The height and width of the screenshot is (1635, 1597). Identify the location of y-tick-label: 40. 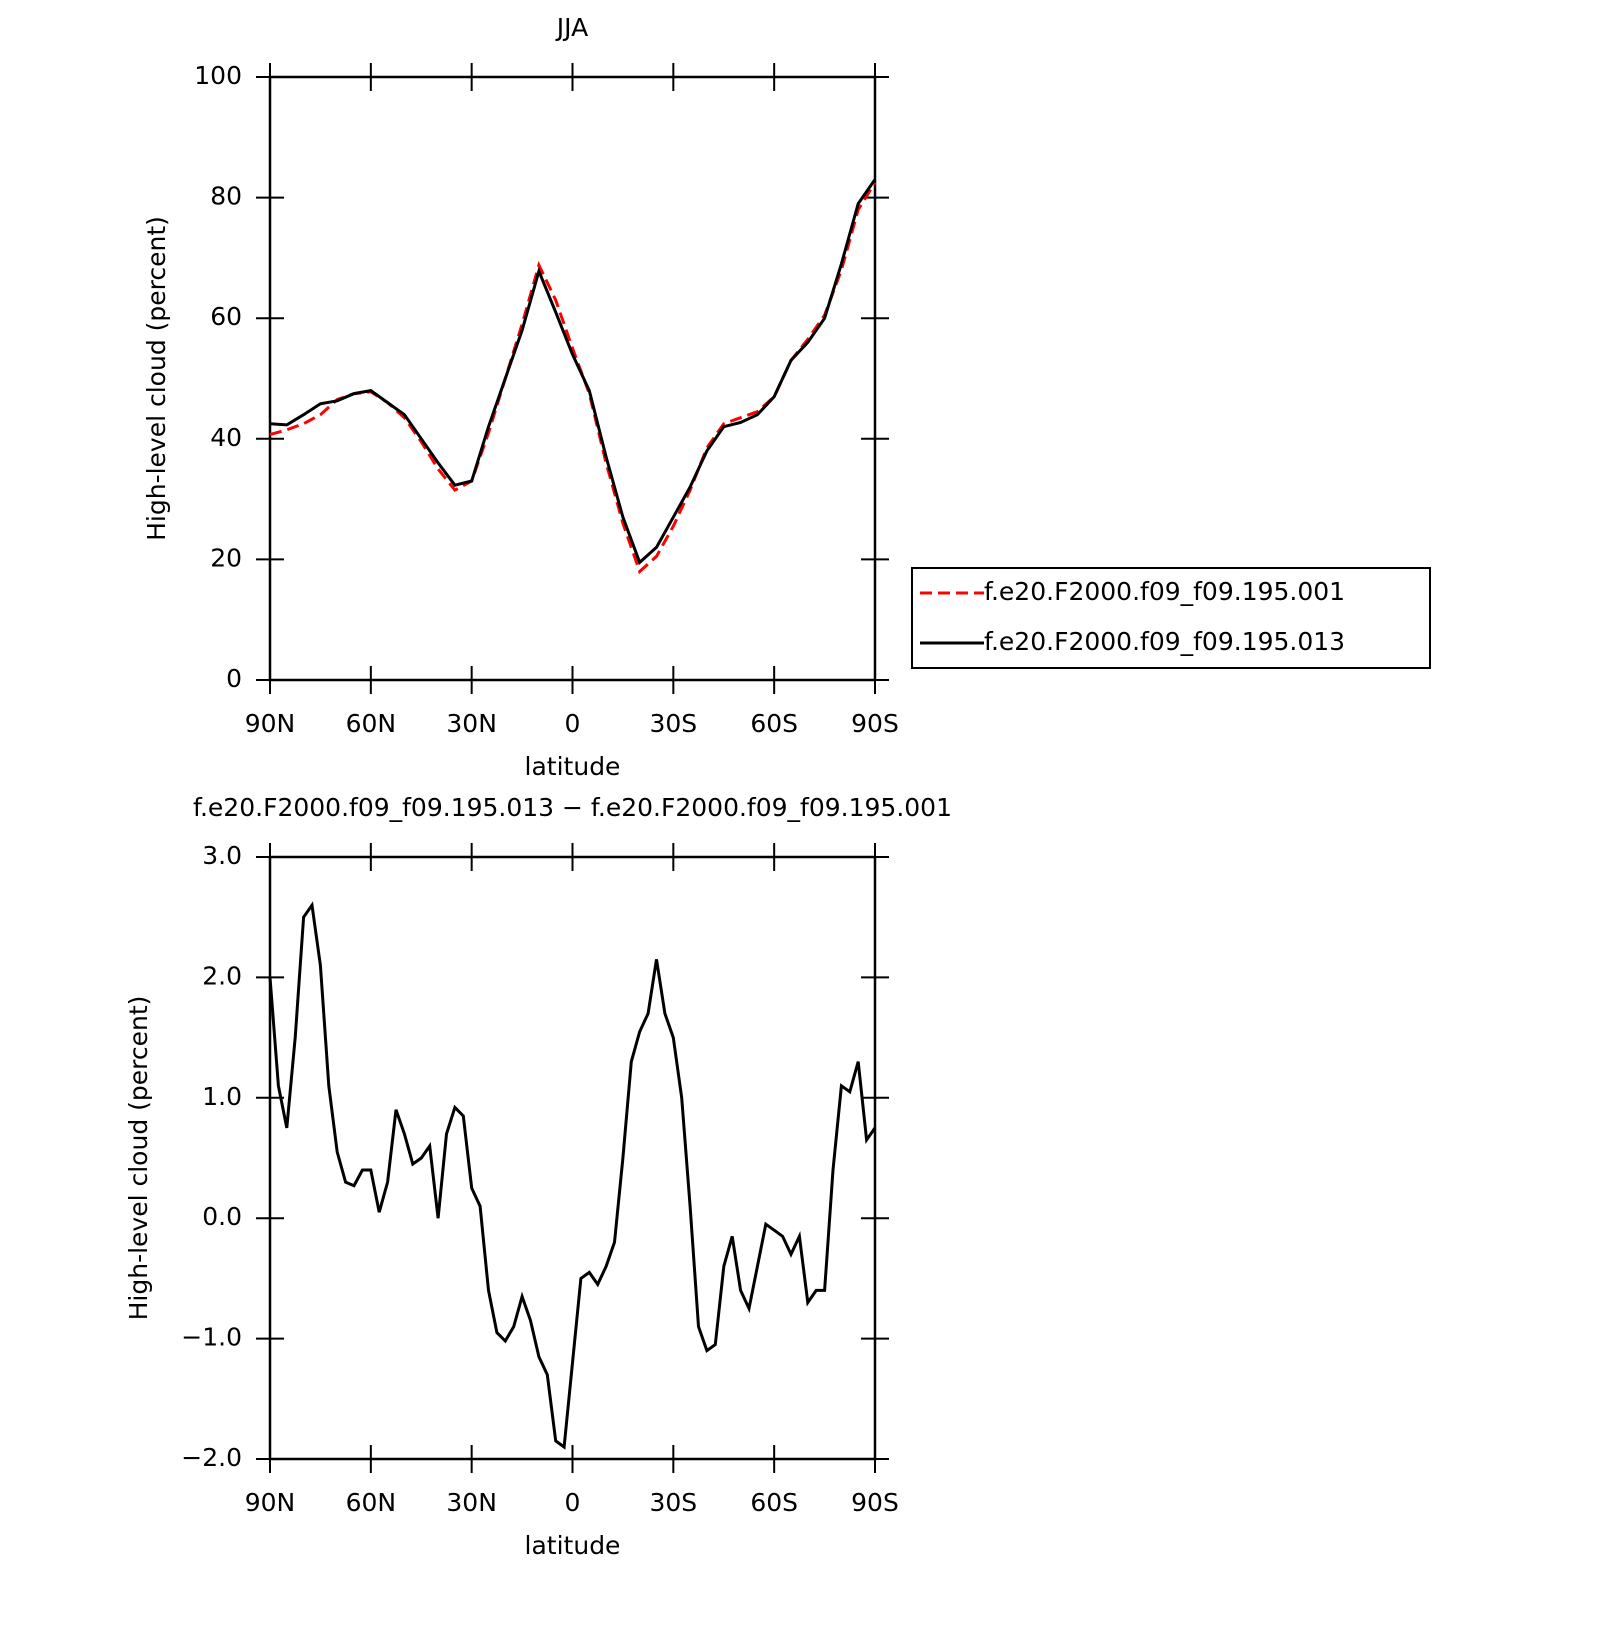
(226, 437).